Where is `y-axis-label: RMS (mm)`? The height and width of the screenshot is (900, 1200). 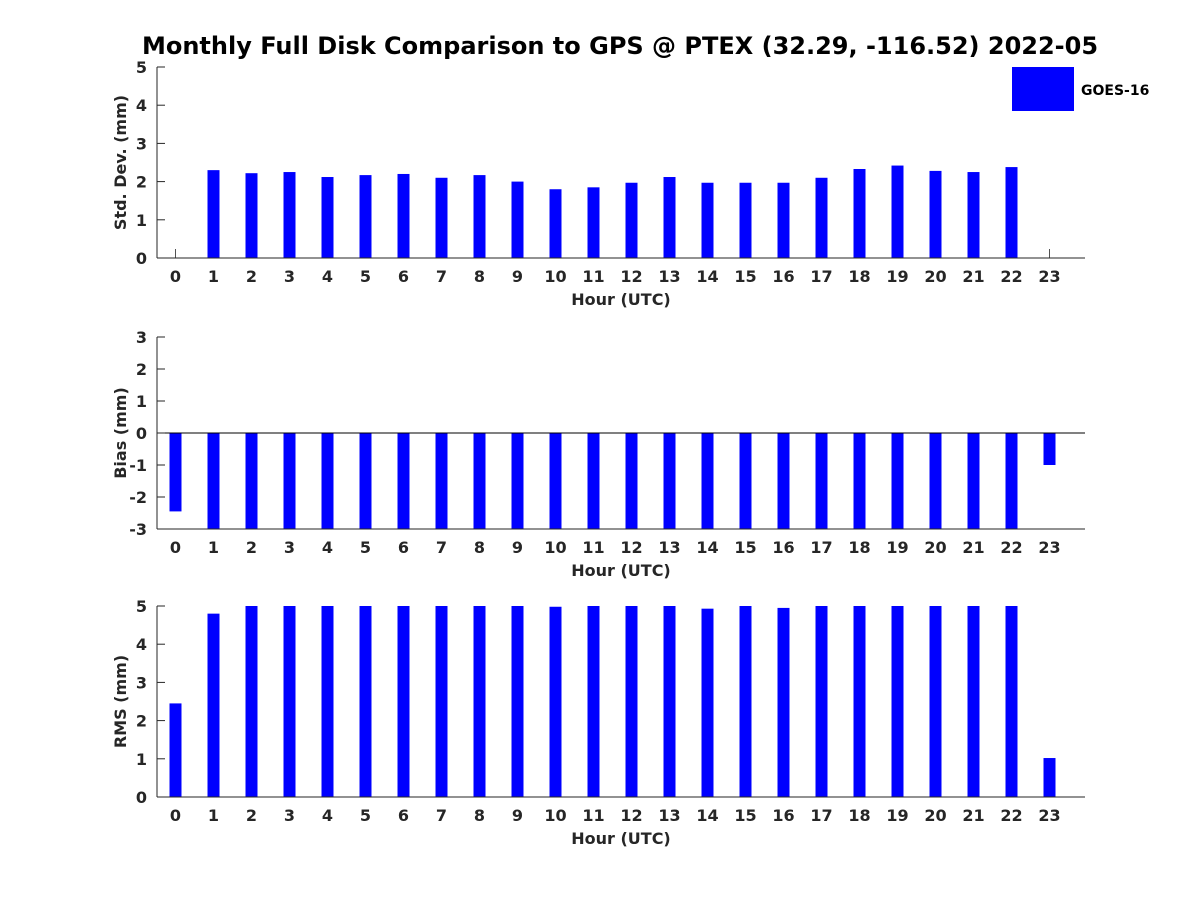
y-axis-label: RMS (mm) is located at coordinates (120, 701).